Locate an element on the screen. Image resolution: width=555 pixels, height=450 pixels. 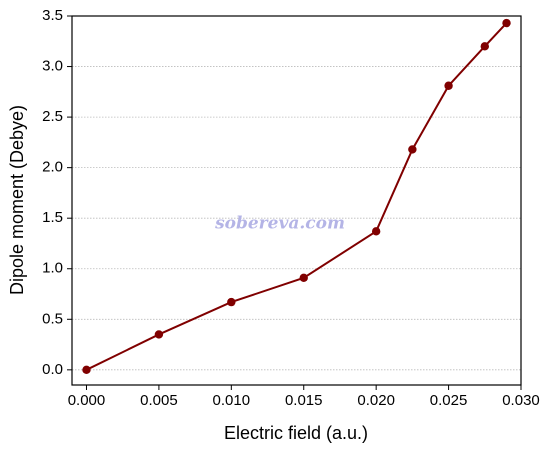
y-tick-label: 1.0 is located at coordinates (52, 268).